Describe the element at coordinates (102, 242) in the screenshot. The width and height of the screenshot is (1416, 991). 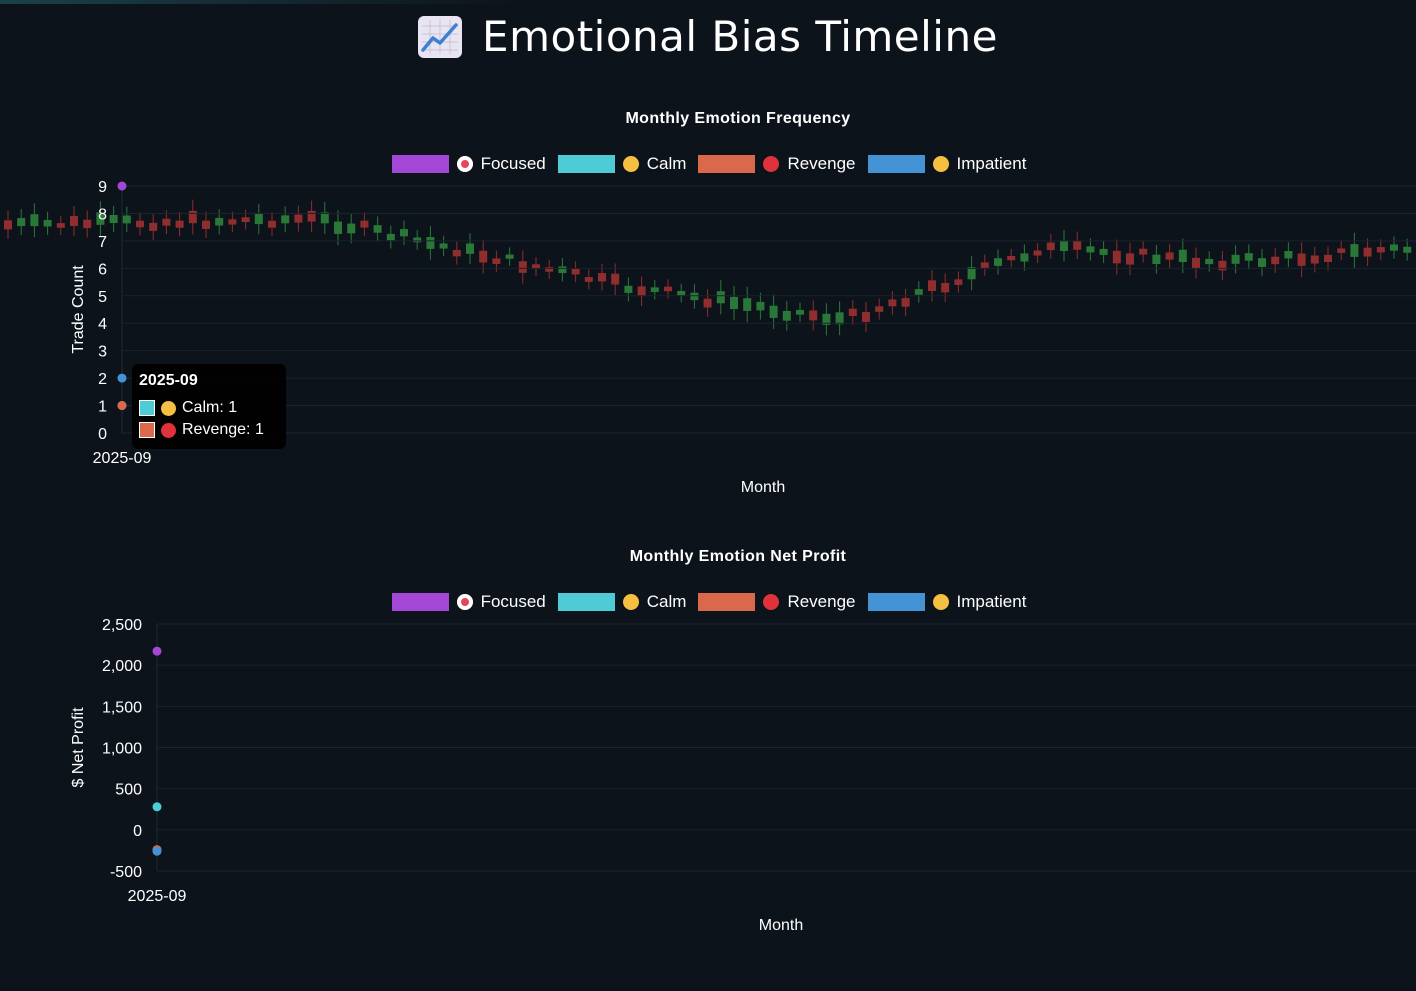
I see `y-tick-label: 7` at that location.